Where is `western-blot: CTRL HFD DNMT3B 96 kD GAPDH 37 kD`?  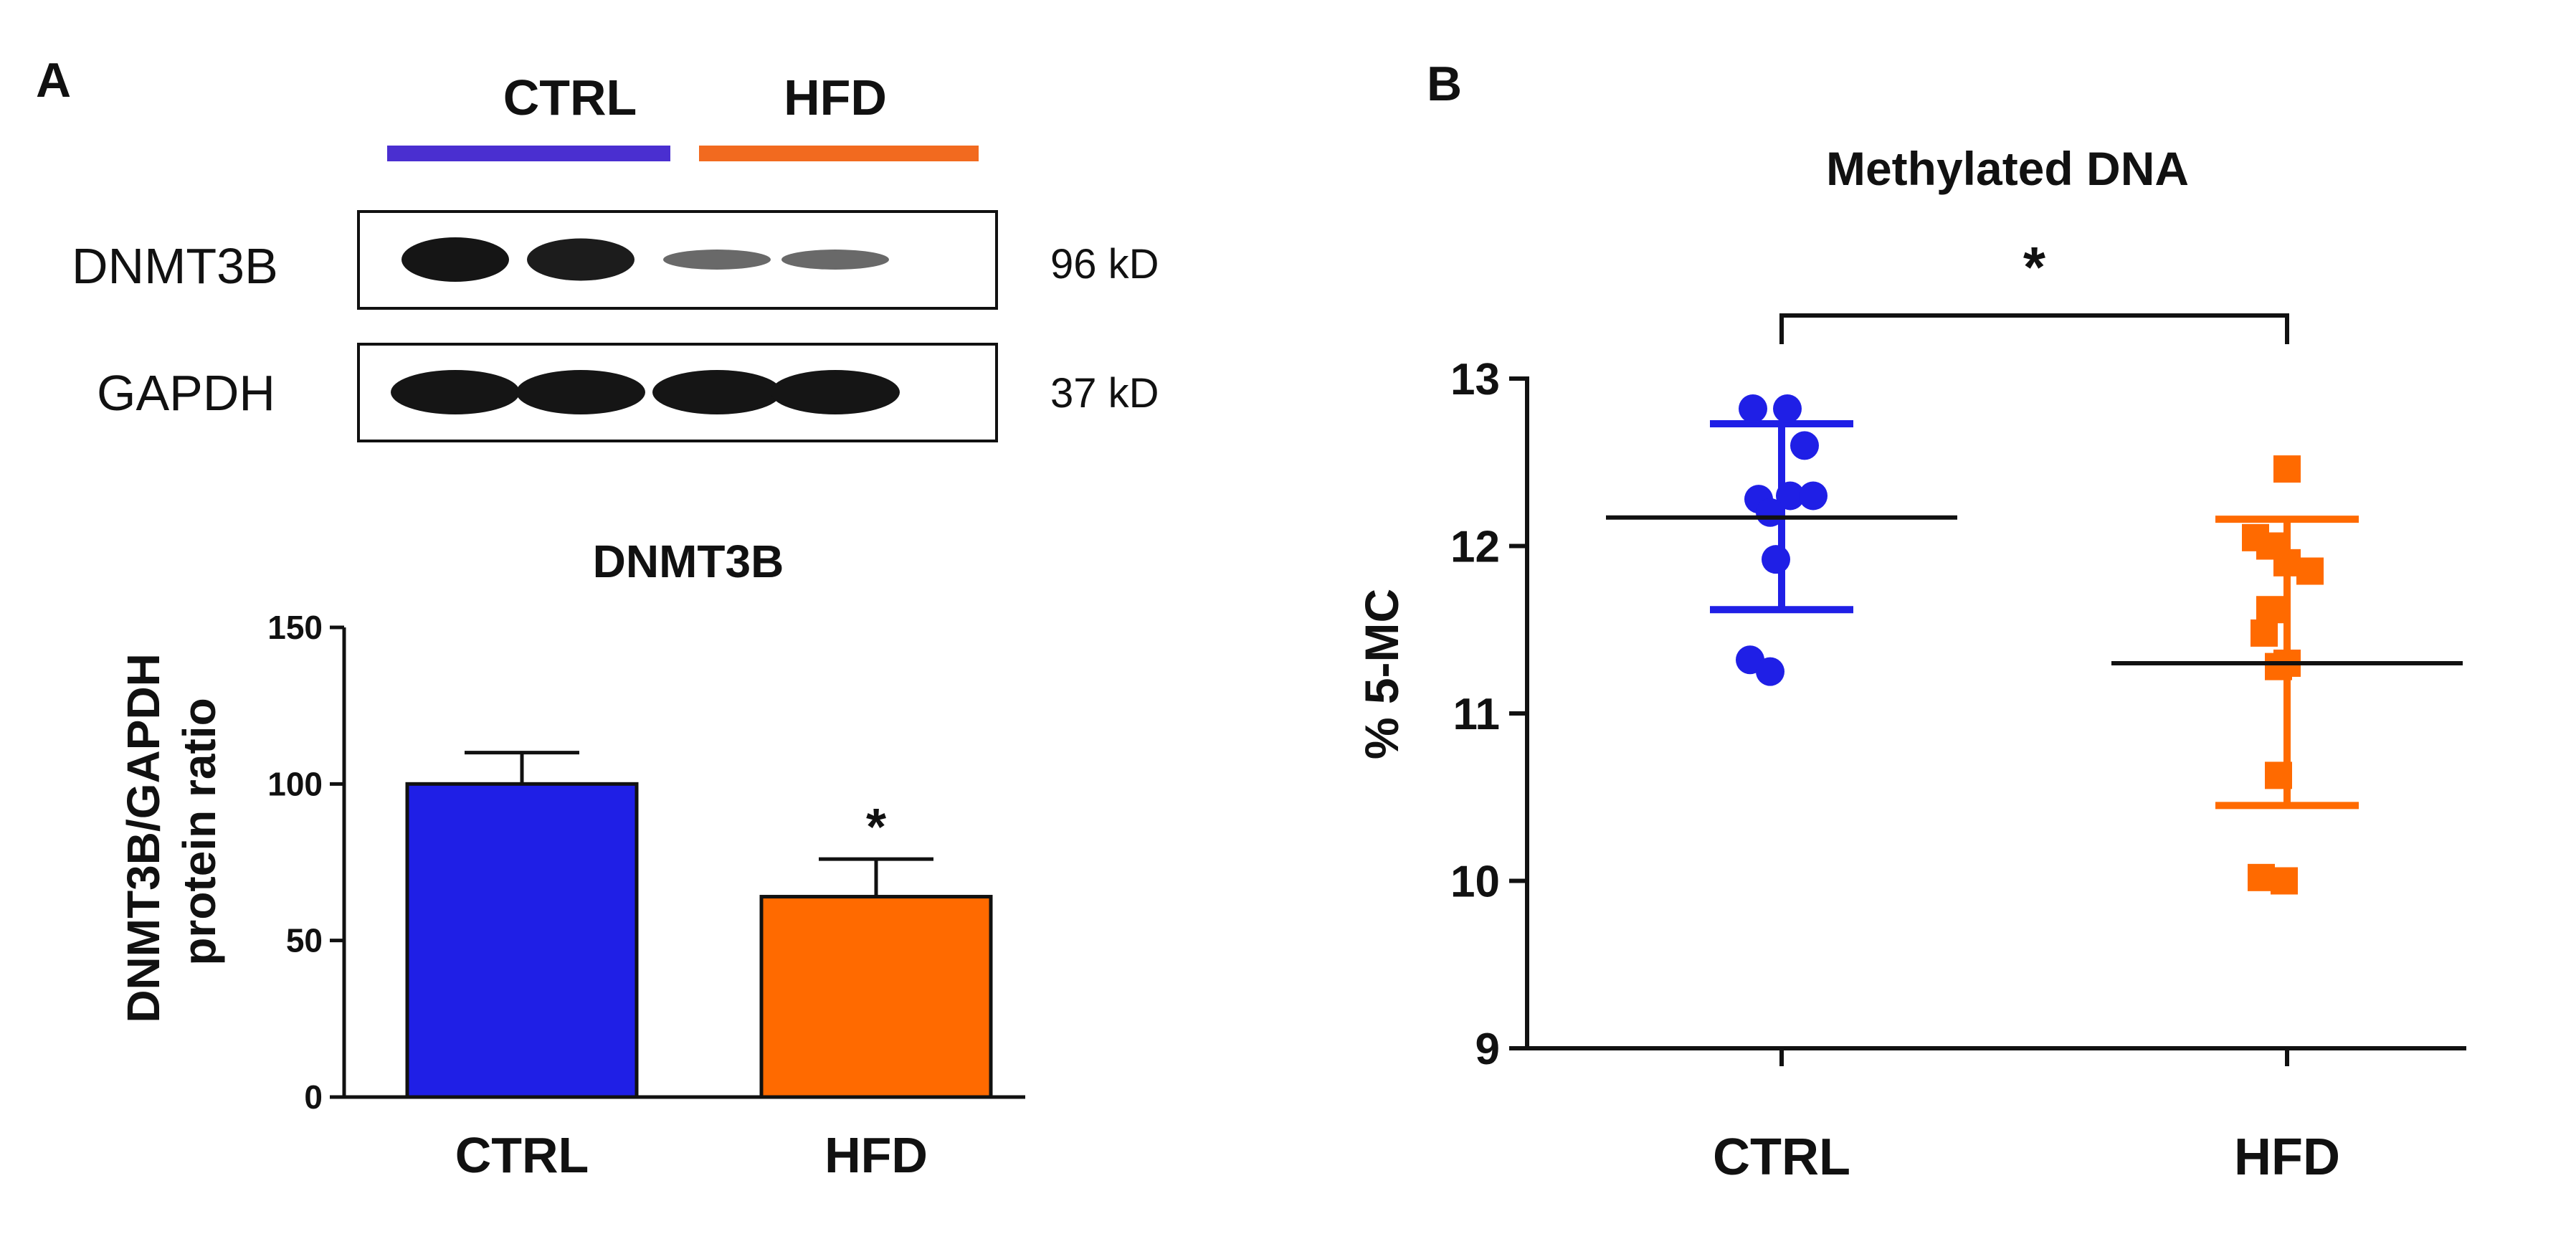
western-blot: CTRL HFD DNMT3B 96 kD GAPDH 37 kD is located at coordinates (615, 256).